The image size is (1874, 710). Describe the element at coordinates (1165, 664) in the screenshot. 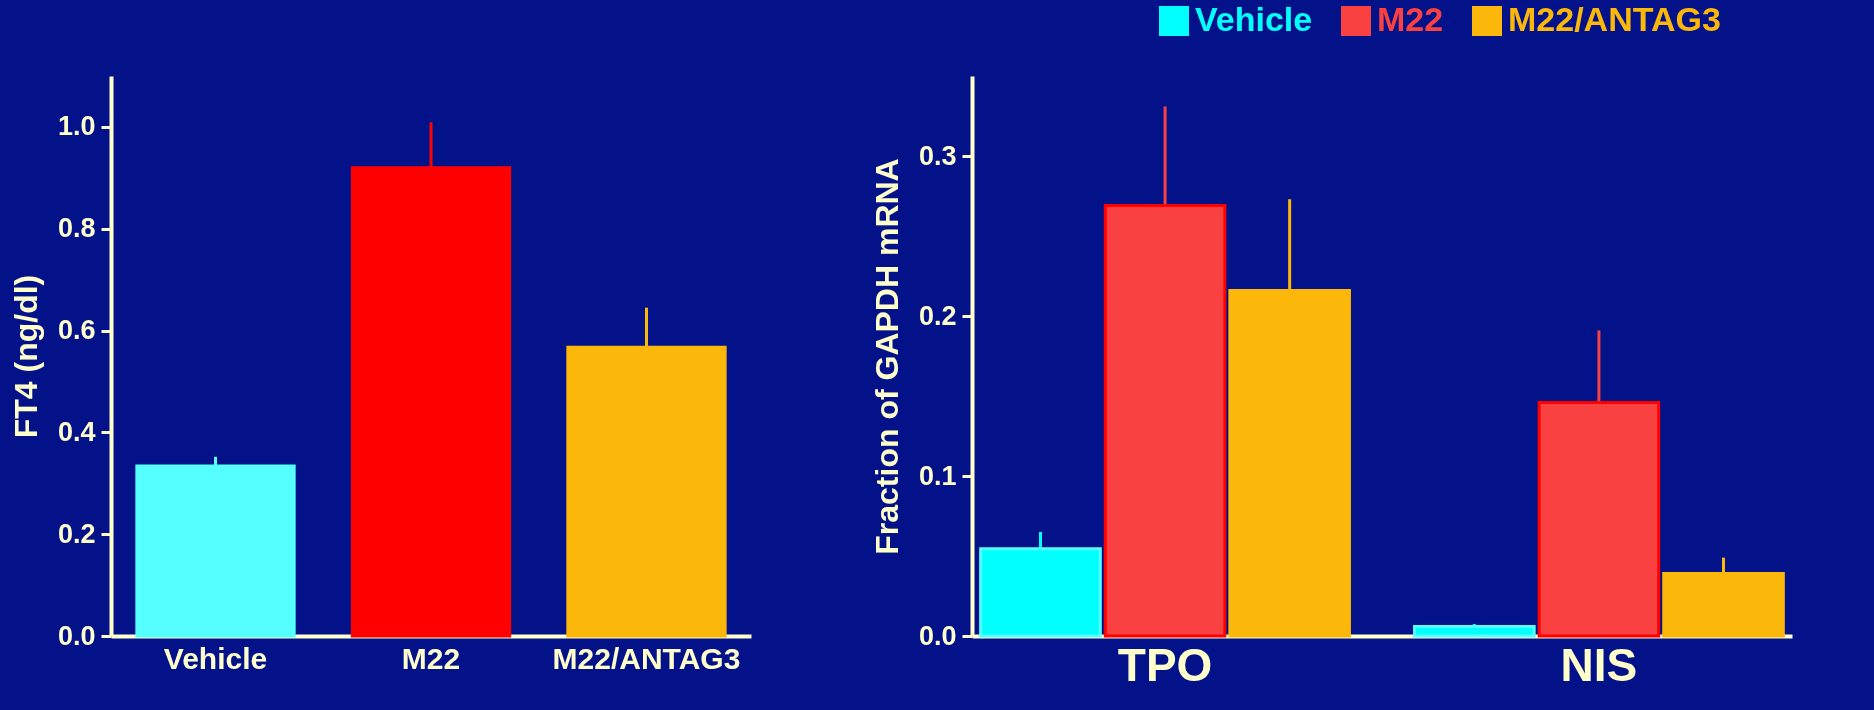

I see `x-tick-label: TPO` at that location.